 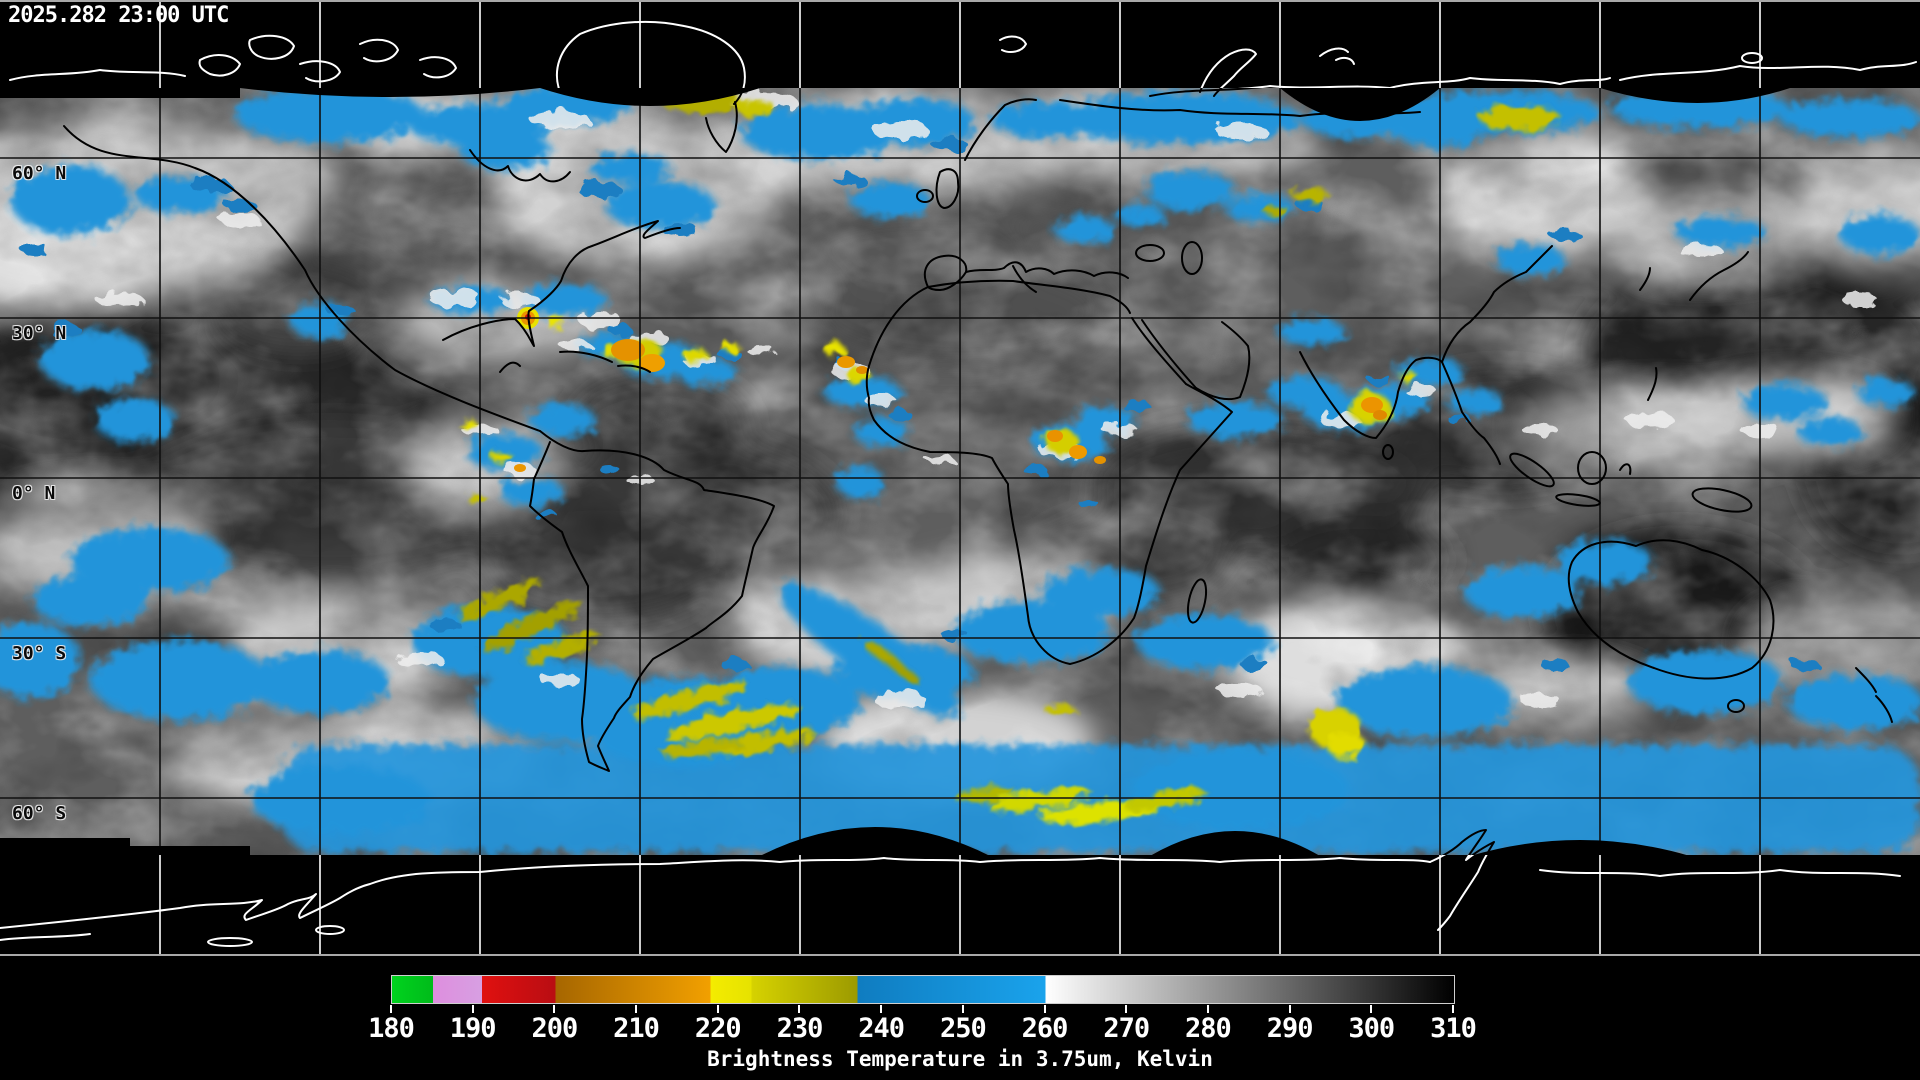 What do you see at coordinates (39, 173) in the screenshot?
I see `latitude-label: 60° N` at bounding box center [39, 173].